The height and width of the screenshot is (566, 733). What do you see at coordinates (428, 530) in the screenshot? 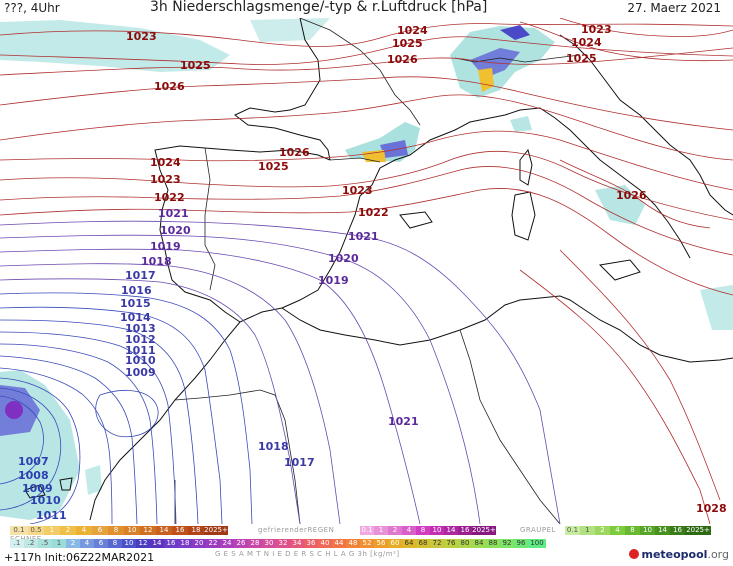
I see `legend-freezing-rain-scale: 0.1 1 2 4 8 10 14 16 2025+` at bounding box center [428, 530].